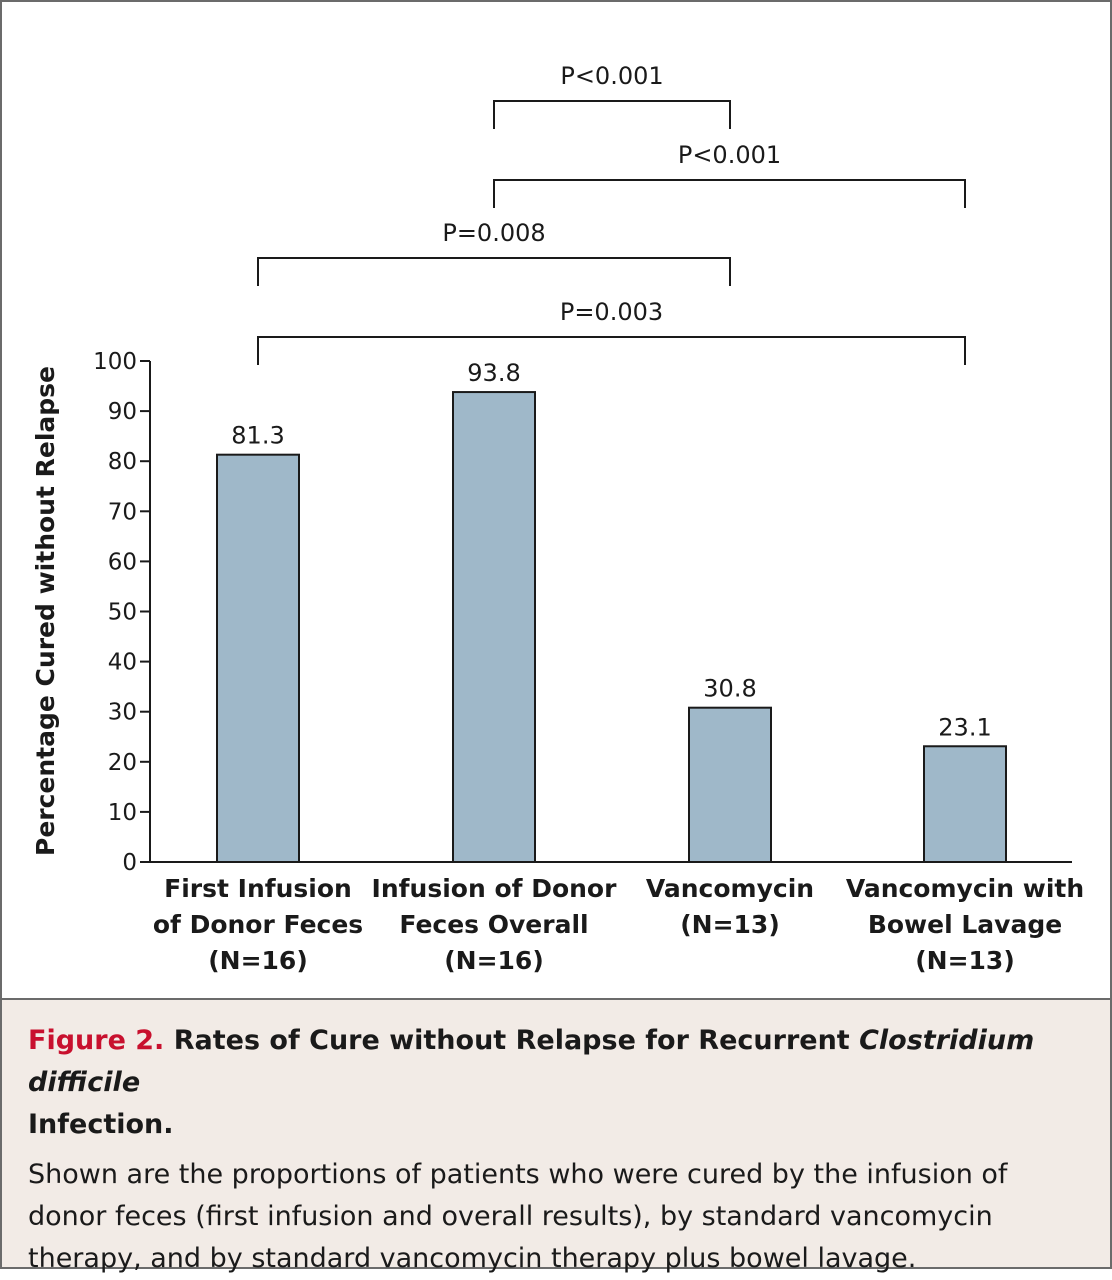 Image resolution: width=1112 pixels, height=1280 pixels. I want to click on caption-title-italic: Clostridium difficile, so click(531, 1061).